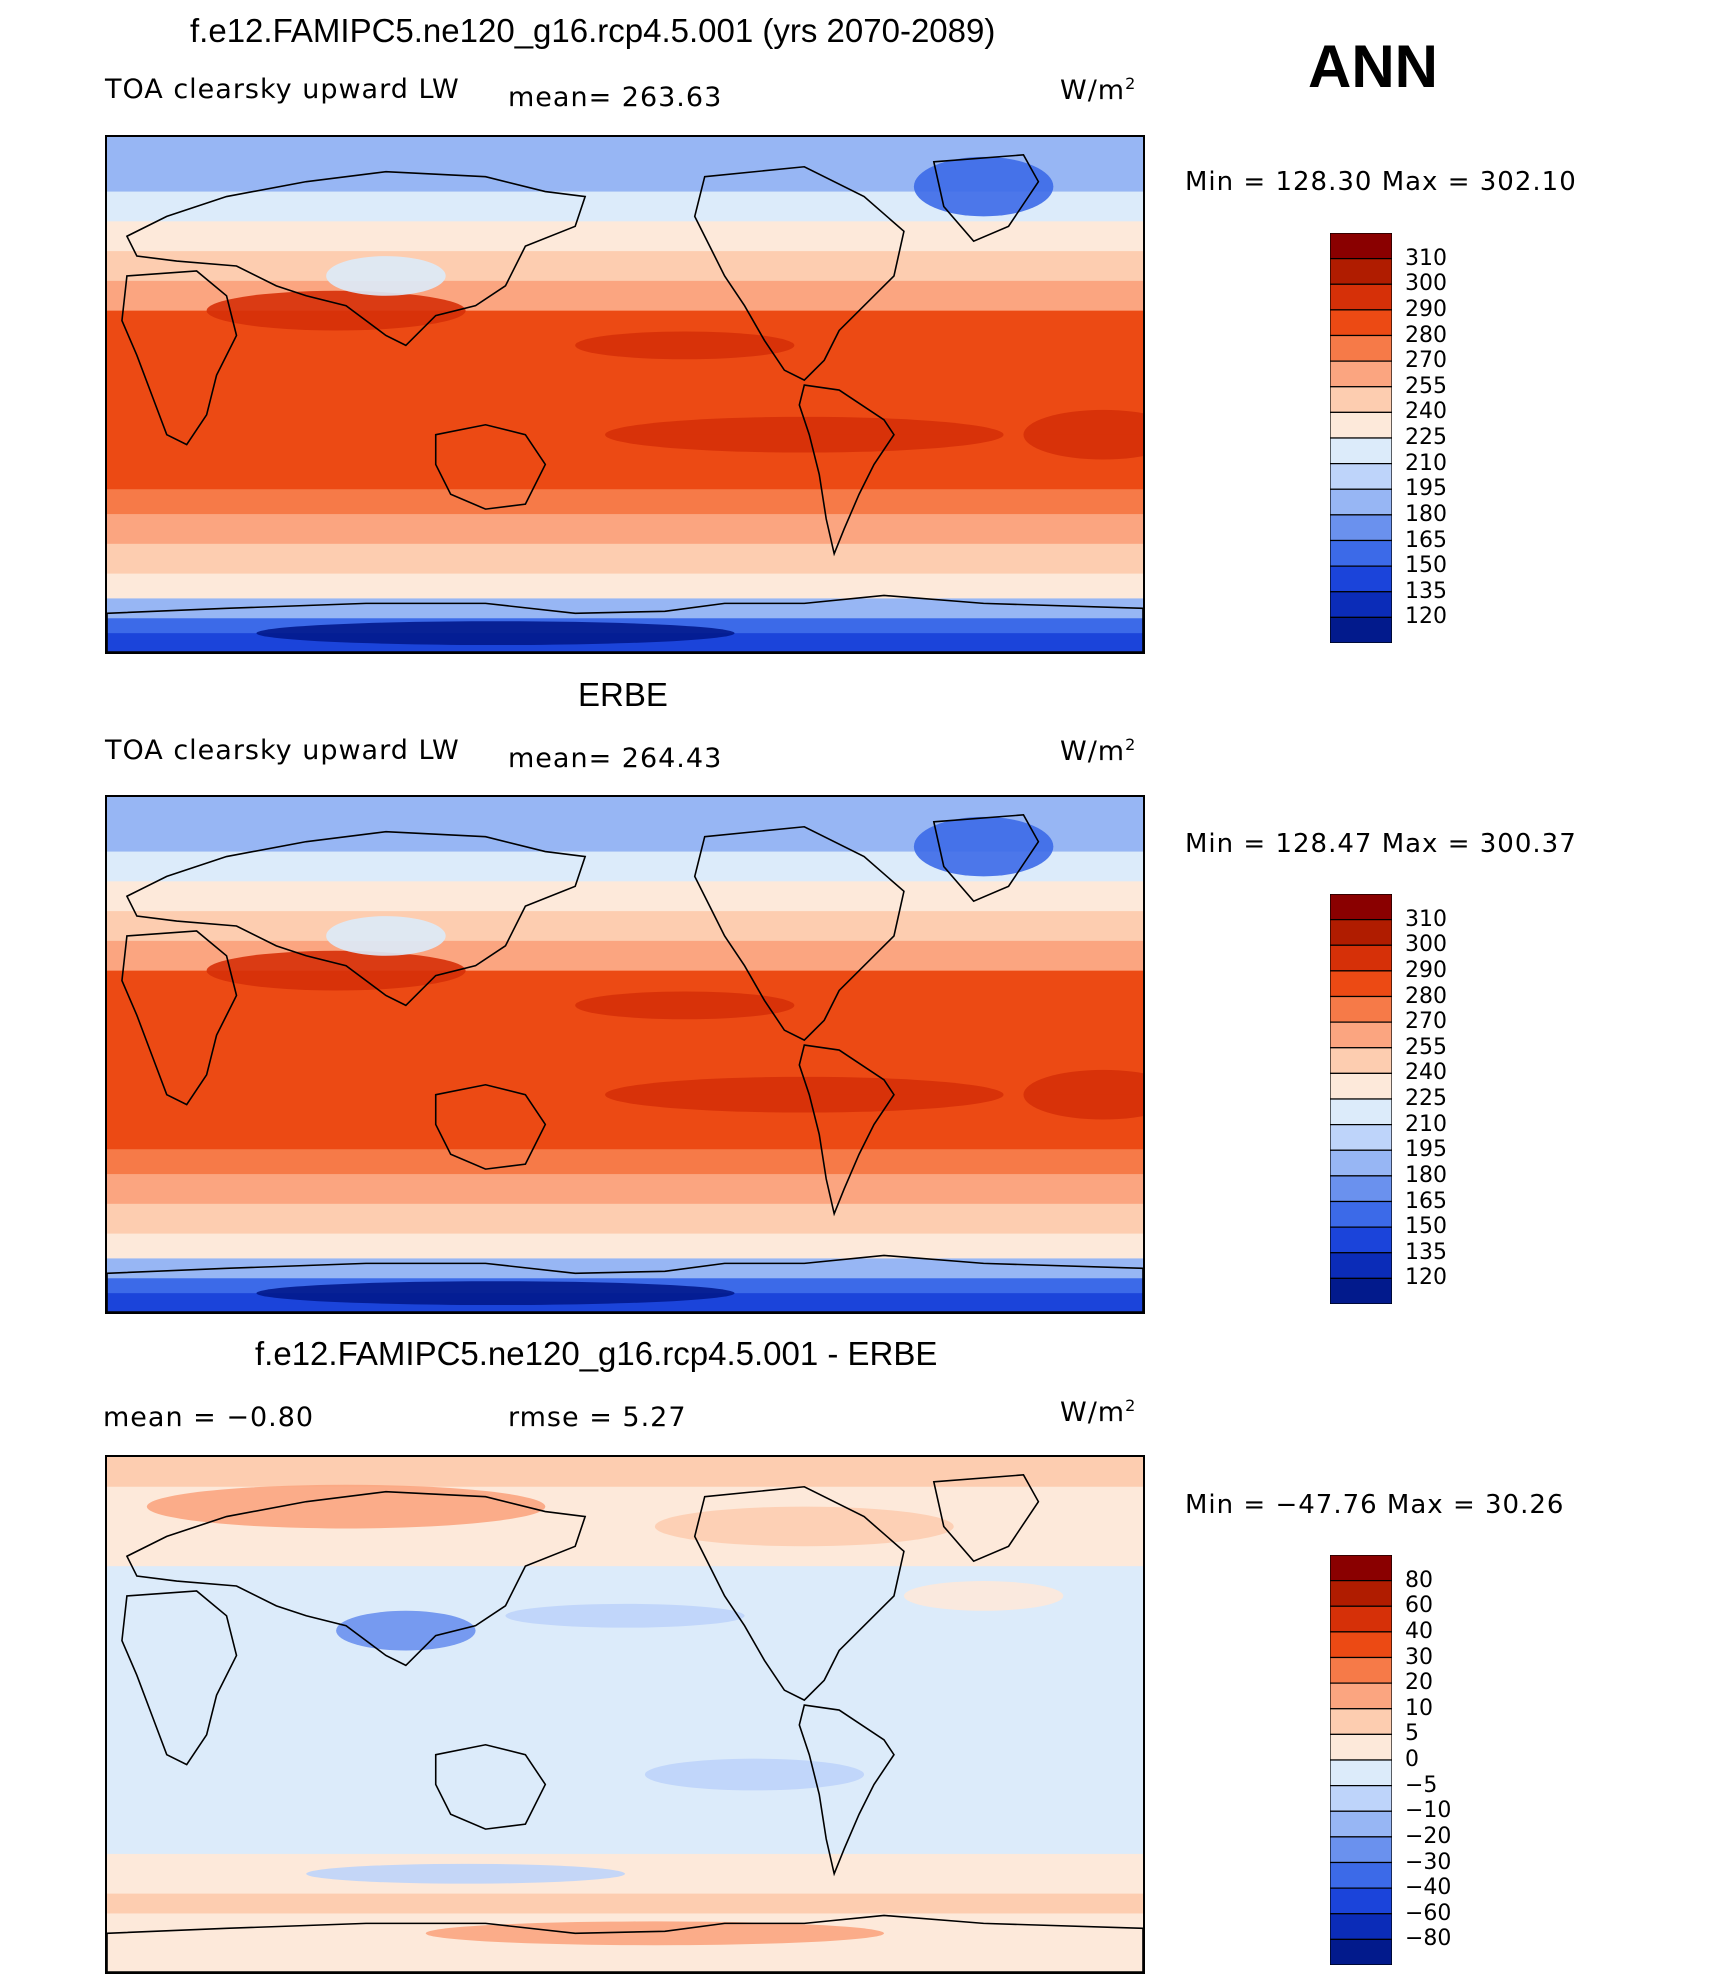  I want to click on panel-1-colorbar, so click(1361, 438).